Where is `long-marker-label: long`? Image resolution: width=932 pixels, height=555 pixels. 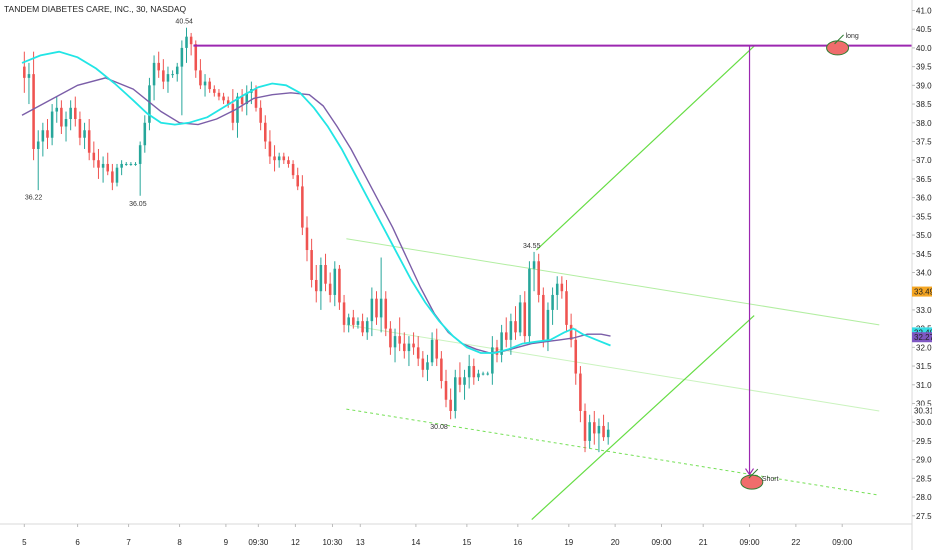
long-marker-label: long is located at coordinates (852, 36).